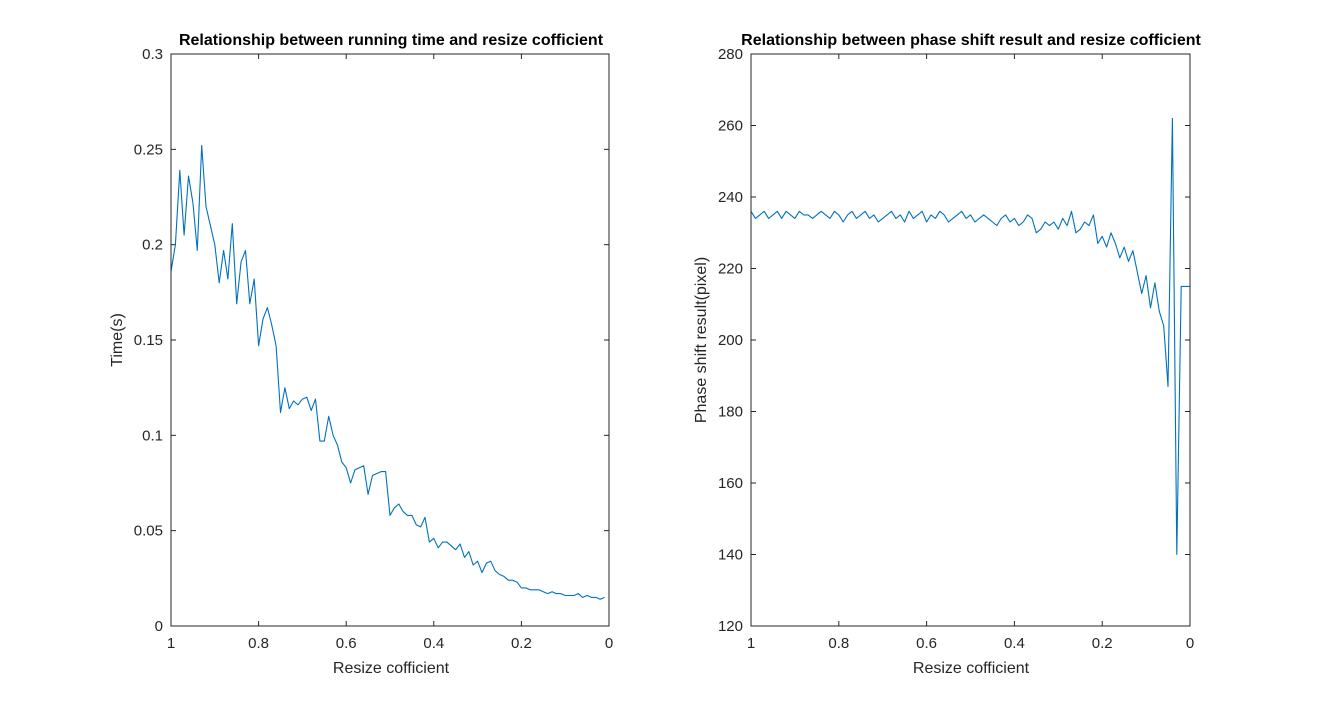  Describe the element at coordinates (730, 340) in the screenshot. I see `y-tick-label: 200` at that location.